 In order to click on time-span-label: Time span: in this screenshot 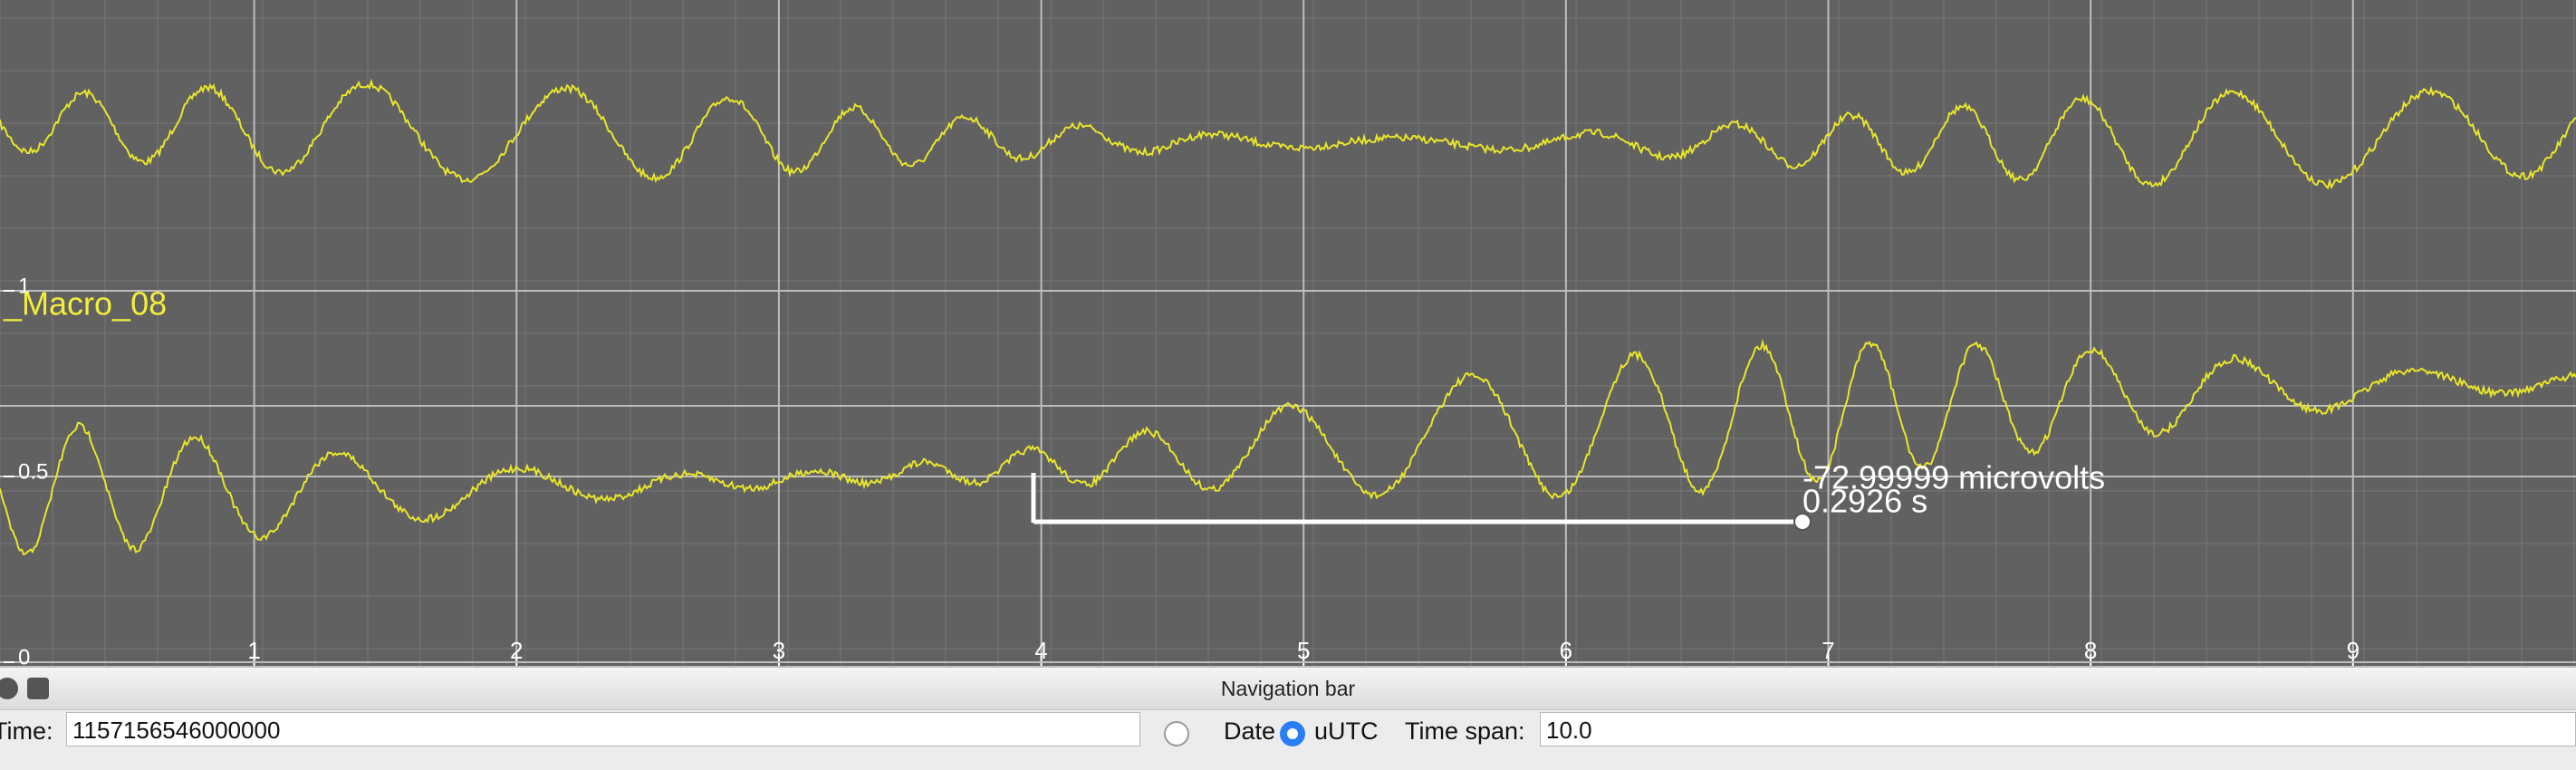, I will do `click(1465, 731)`.